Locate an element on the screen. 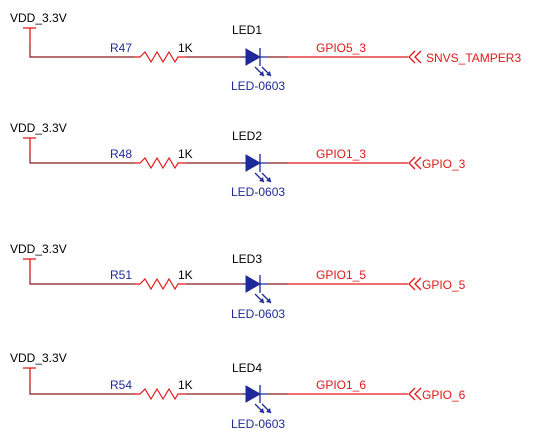 This screenshot has width=553, height=445. led-ref: LED3 is located at coordinates (247, 259).